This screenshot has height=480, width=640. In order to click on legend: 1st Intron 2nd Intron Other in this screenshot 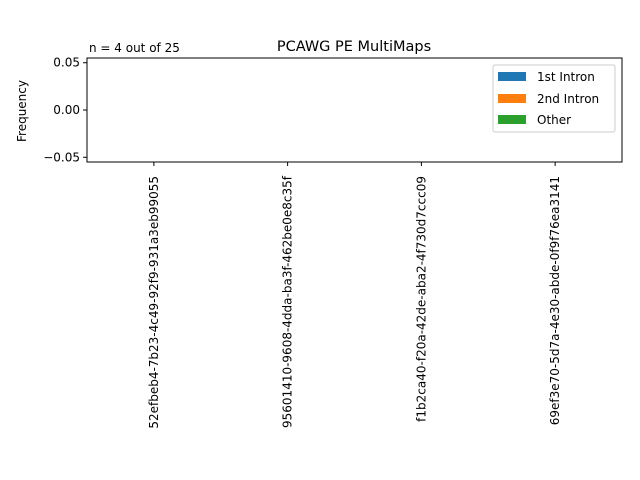, I will do `click(554, 98)`.